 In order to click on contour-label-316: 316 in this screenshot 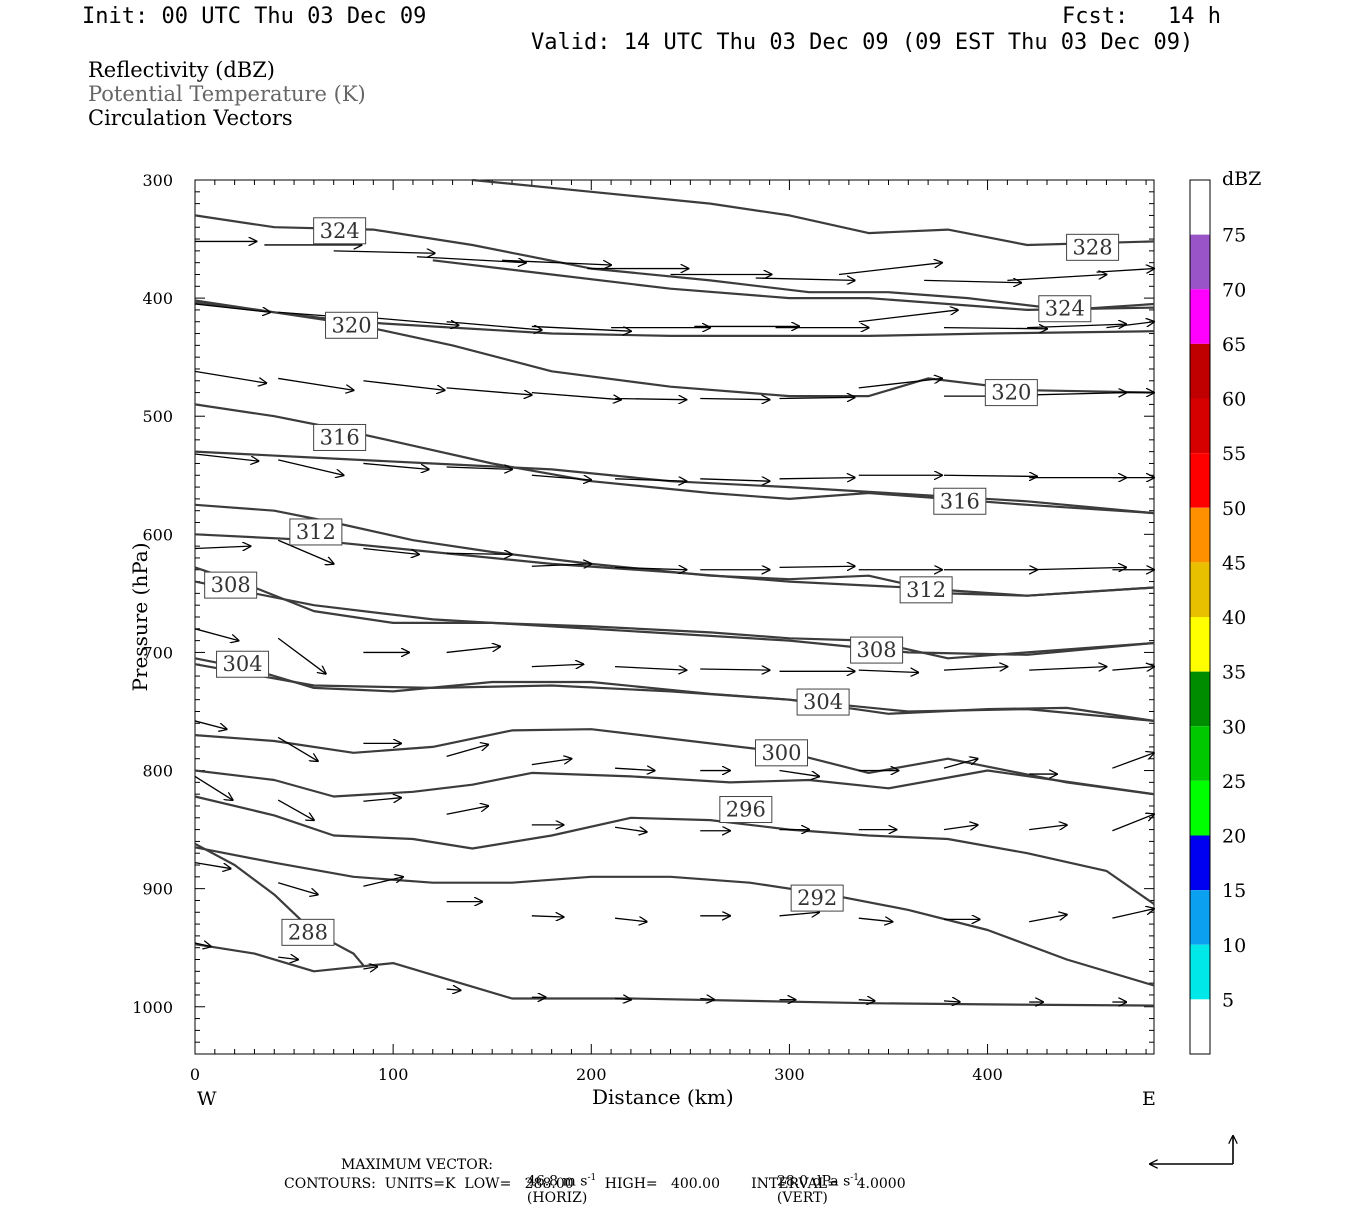, I will do `click(960, 501)`.